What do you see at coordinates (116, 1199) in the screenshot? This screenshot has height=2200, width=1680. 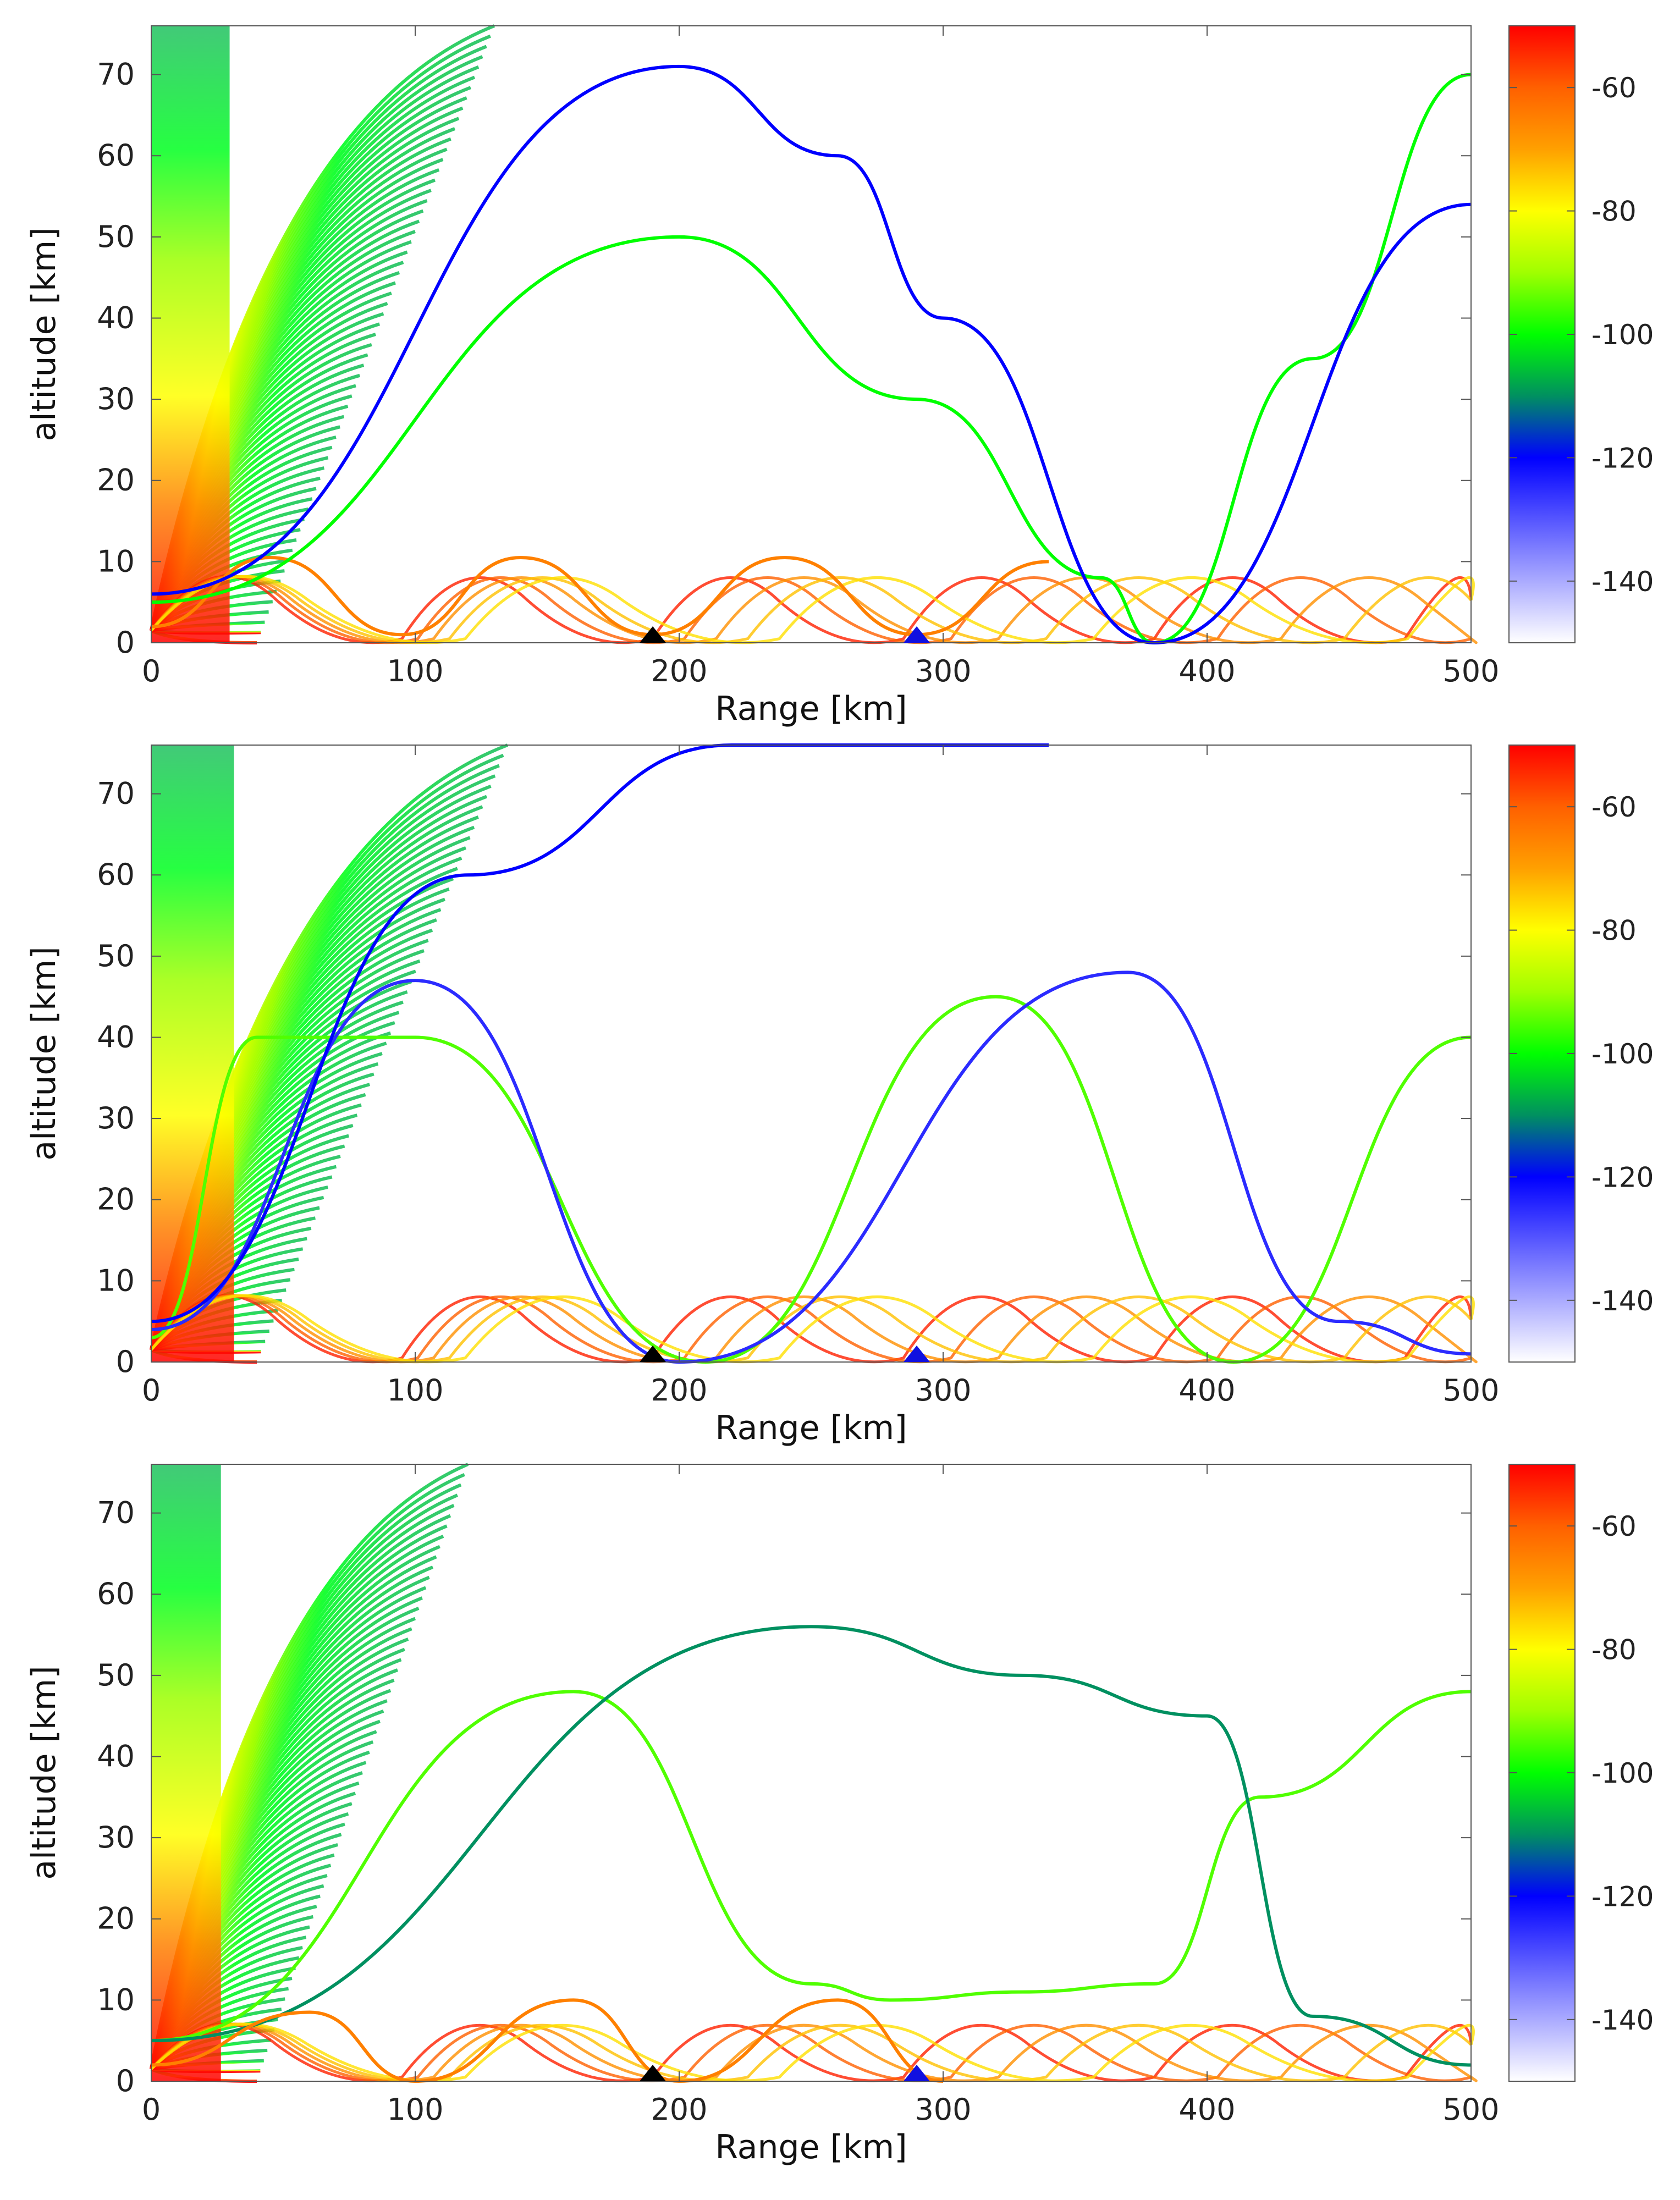 I see `y-tick-label: 20` at bounding box center [116, 1199].